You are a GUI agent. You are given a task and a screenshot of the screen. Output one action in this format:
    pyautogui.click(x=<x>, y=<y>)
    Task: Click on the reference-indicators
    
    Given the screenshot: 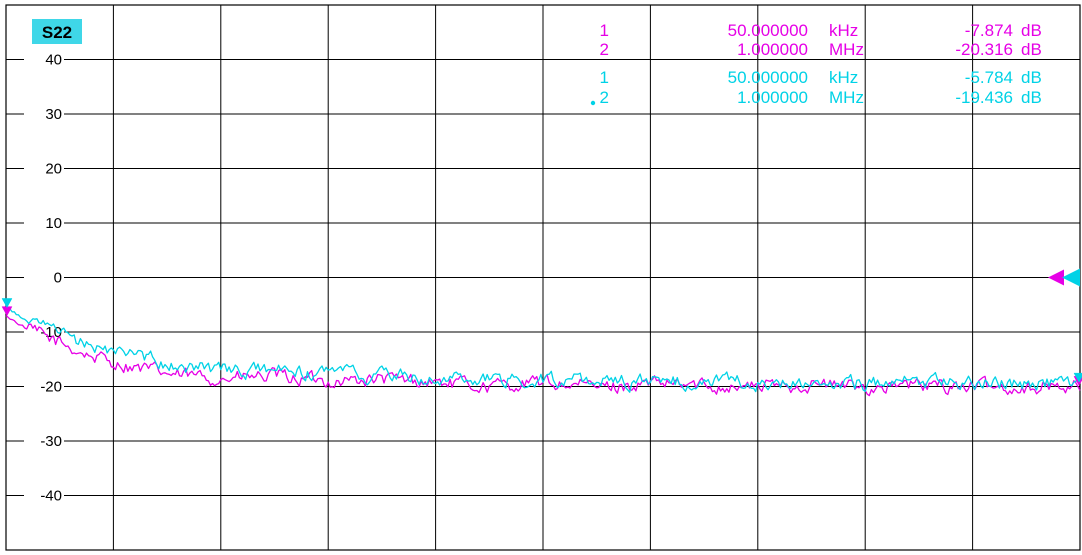 What is the action you would take?
    pyautogui.click(x=1064, y=277)
    